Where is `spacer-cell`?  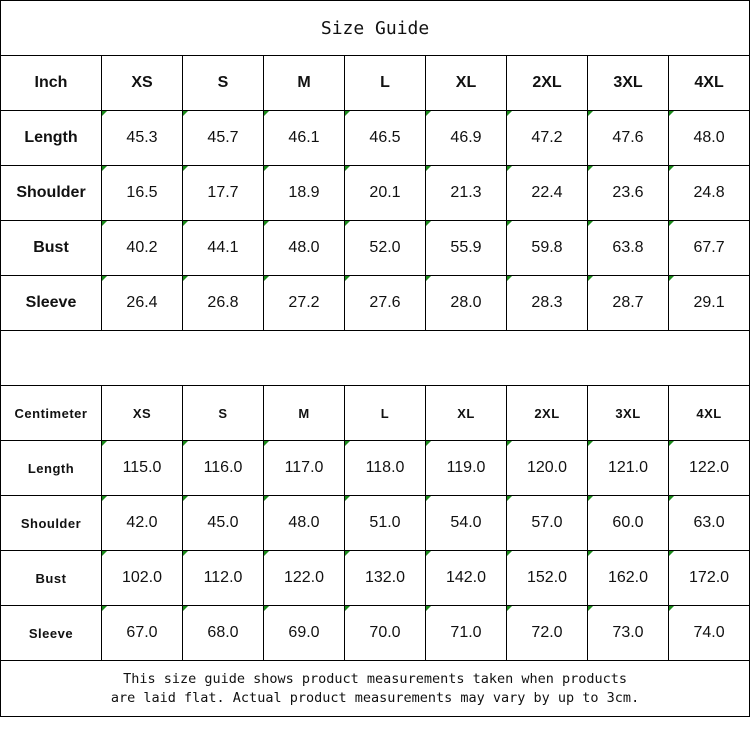
spacer-cell is located at coordinates (375, 358).